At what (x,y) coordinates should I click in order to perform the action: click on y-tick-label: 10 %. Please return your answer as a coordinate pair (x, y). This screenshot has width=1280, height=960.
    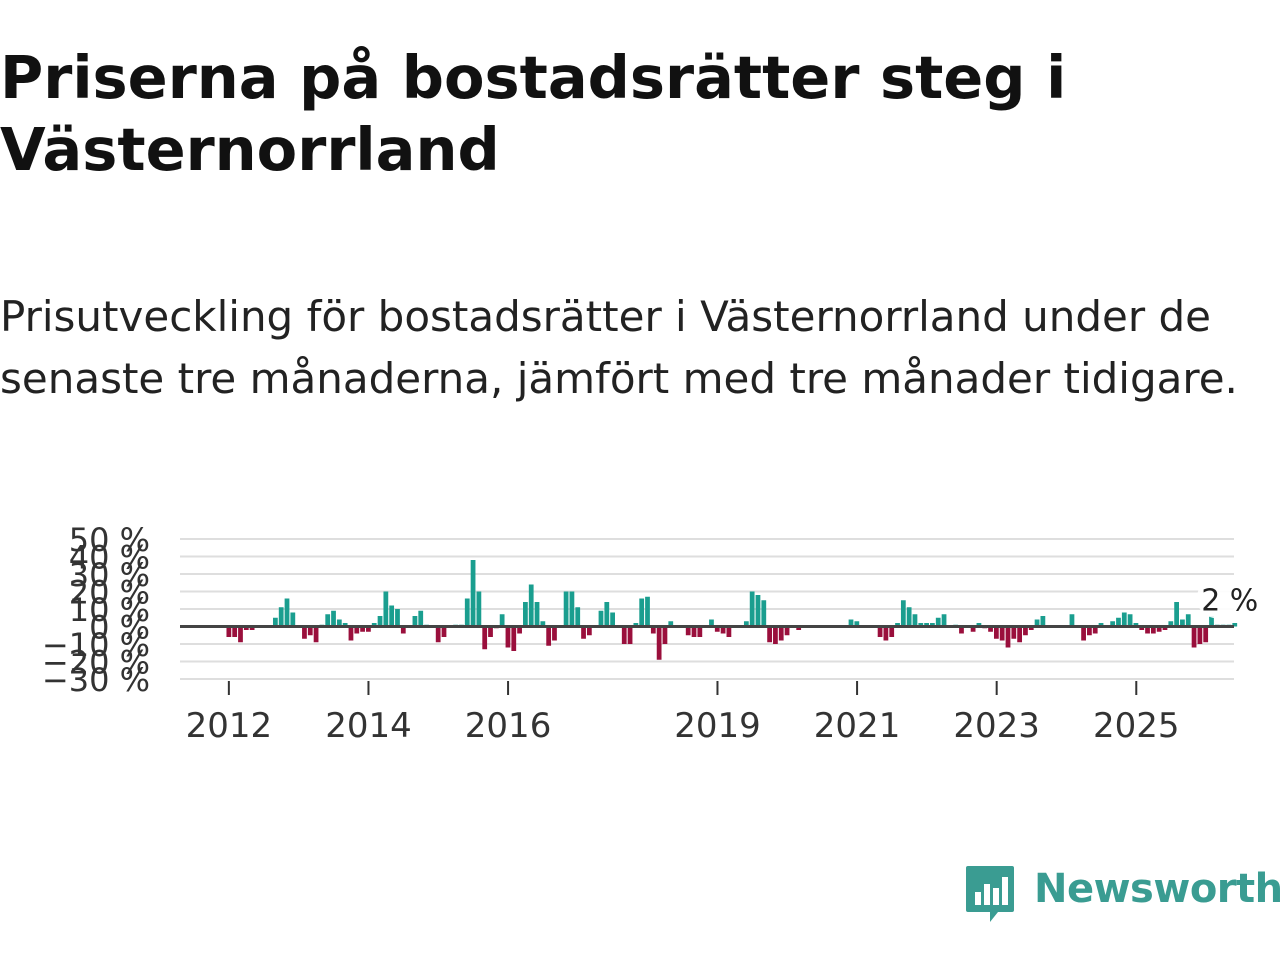
    Looking at the image, I should click on (109, 610).